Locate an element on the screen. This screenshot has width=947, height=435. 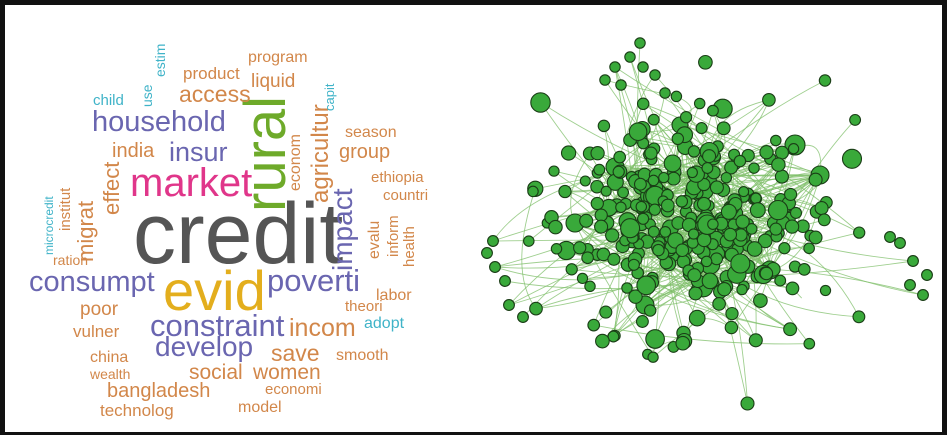
word-develop: develop is located at coordinates (204, 346).